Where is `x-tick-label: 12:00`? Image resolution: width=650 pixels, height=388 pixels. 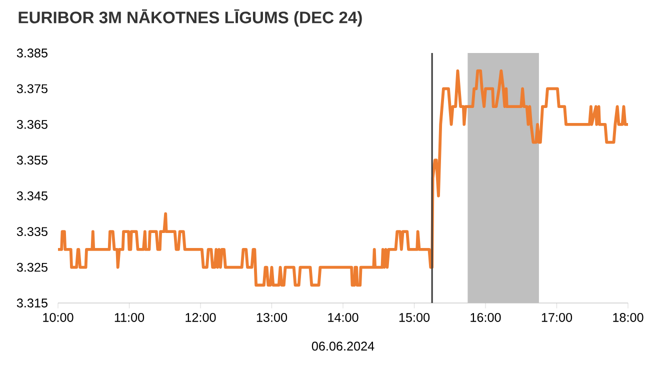
x-tick-label: 12:00 is located at coordinates (201, 317).